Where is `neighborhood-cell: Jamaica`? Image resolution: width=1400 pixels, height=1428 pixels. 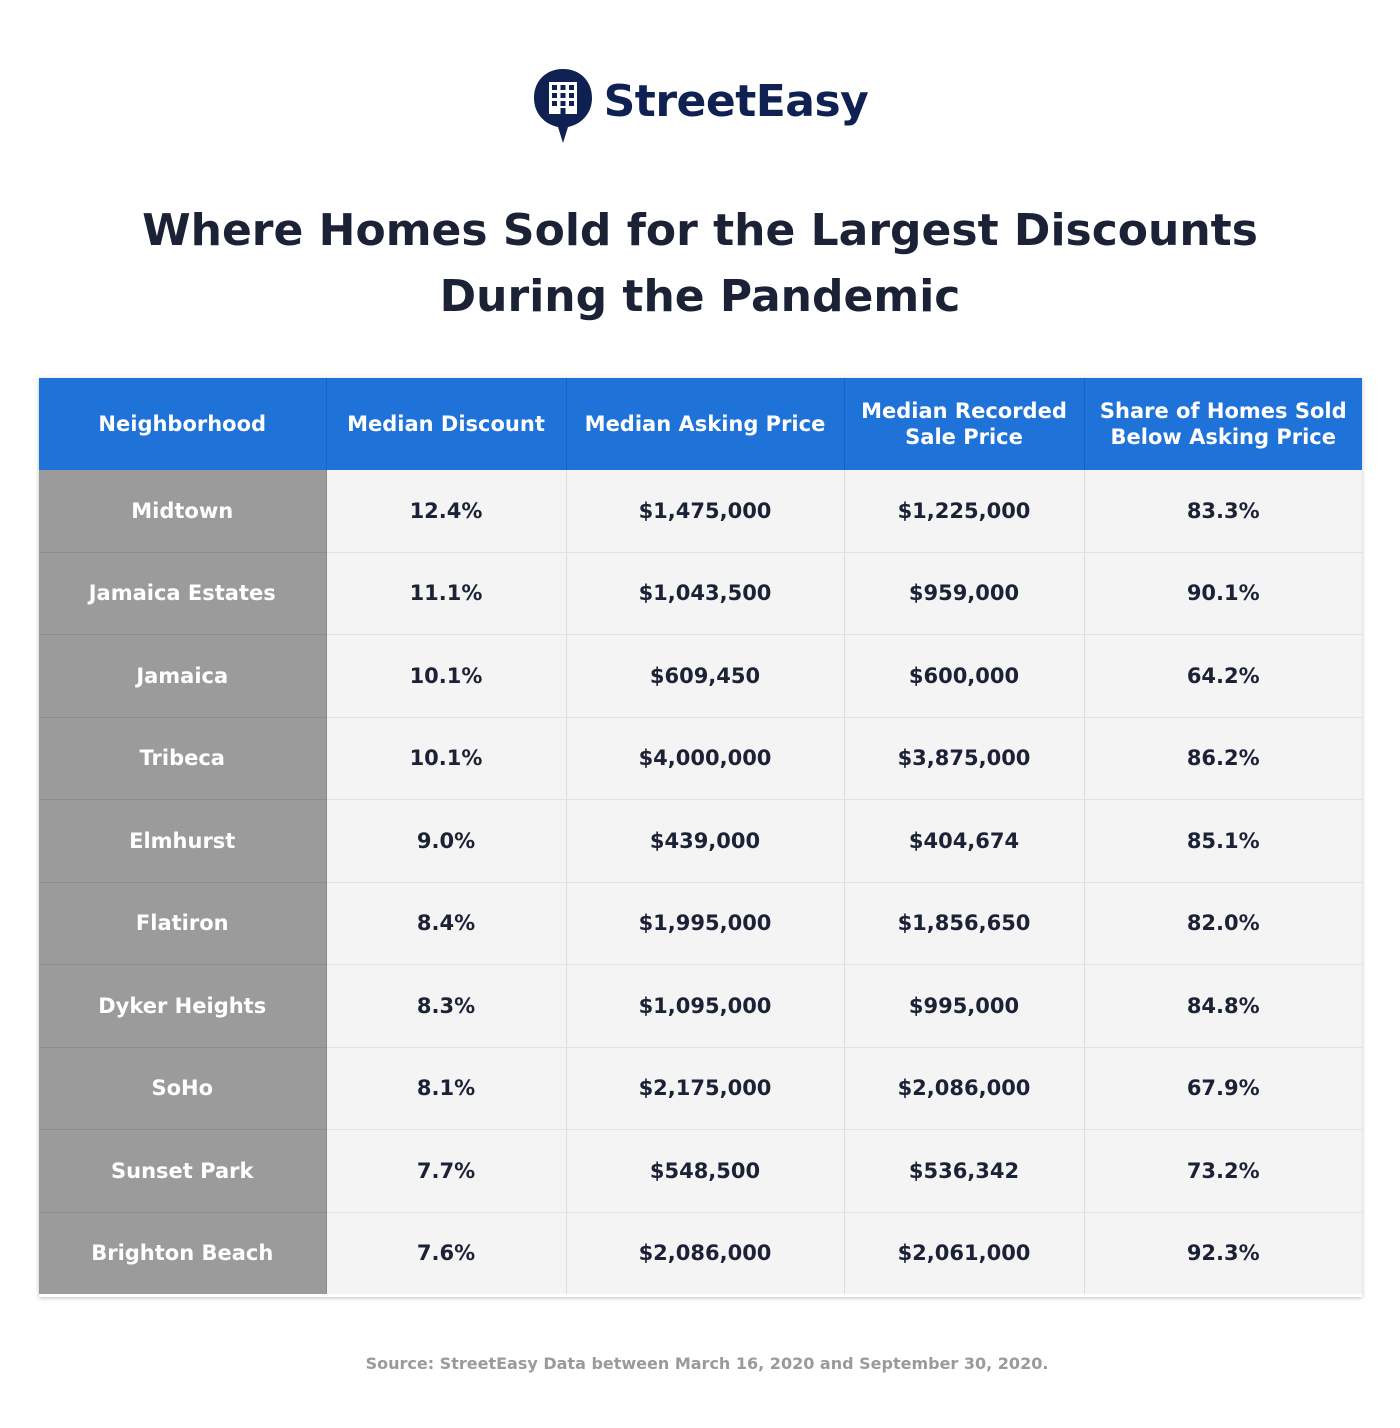 neighborhood-cell: Jamaica is located at coordinates (183, 676).